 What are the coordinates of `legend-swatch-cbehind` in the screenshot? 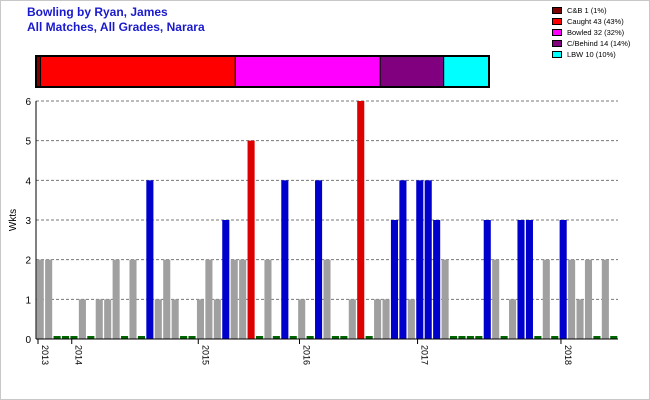 It's located at (557, 43).